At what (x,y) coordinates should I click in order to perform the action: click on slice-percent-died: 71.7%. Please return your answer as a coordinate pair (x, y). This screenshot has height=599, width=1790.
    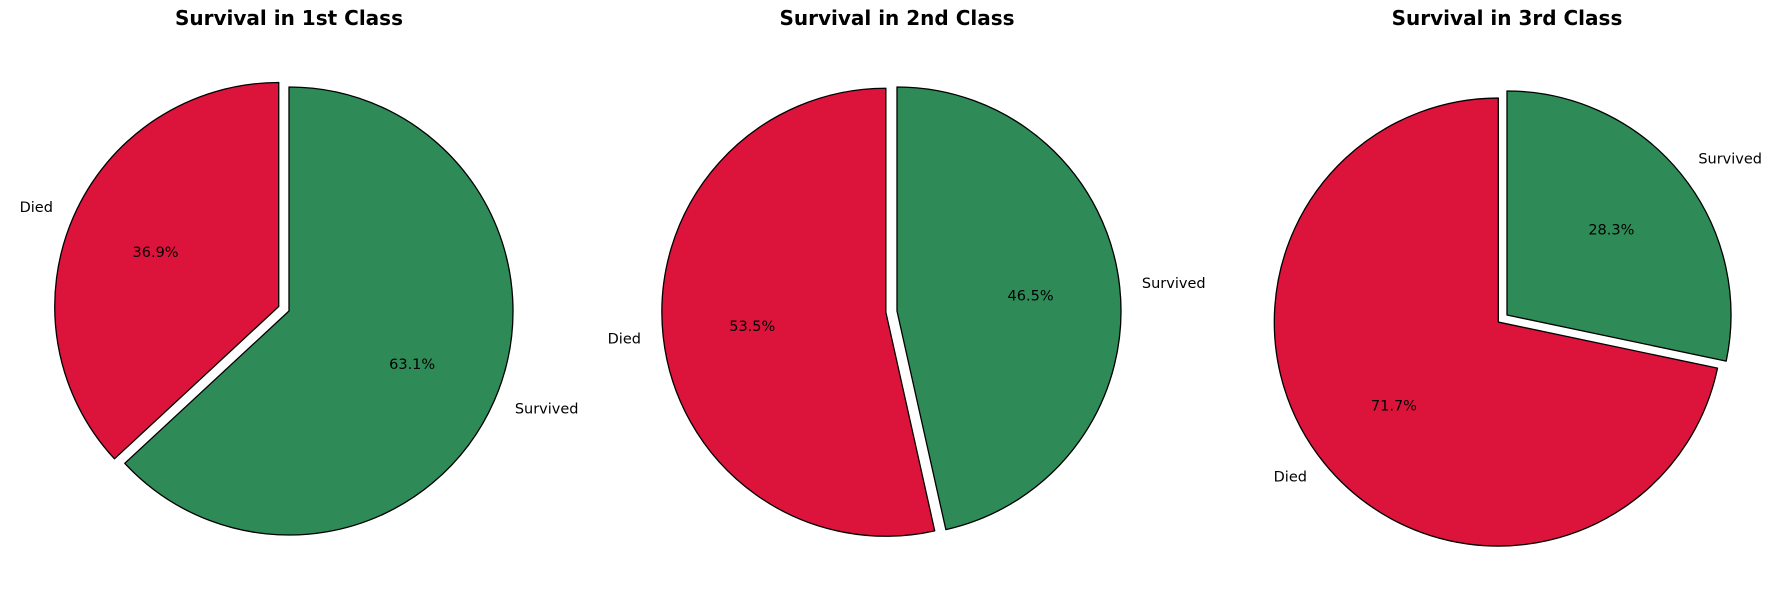
    Looking at the image, I should click on (1394, 407).